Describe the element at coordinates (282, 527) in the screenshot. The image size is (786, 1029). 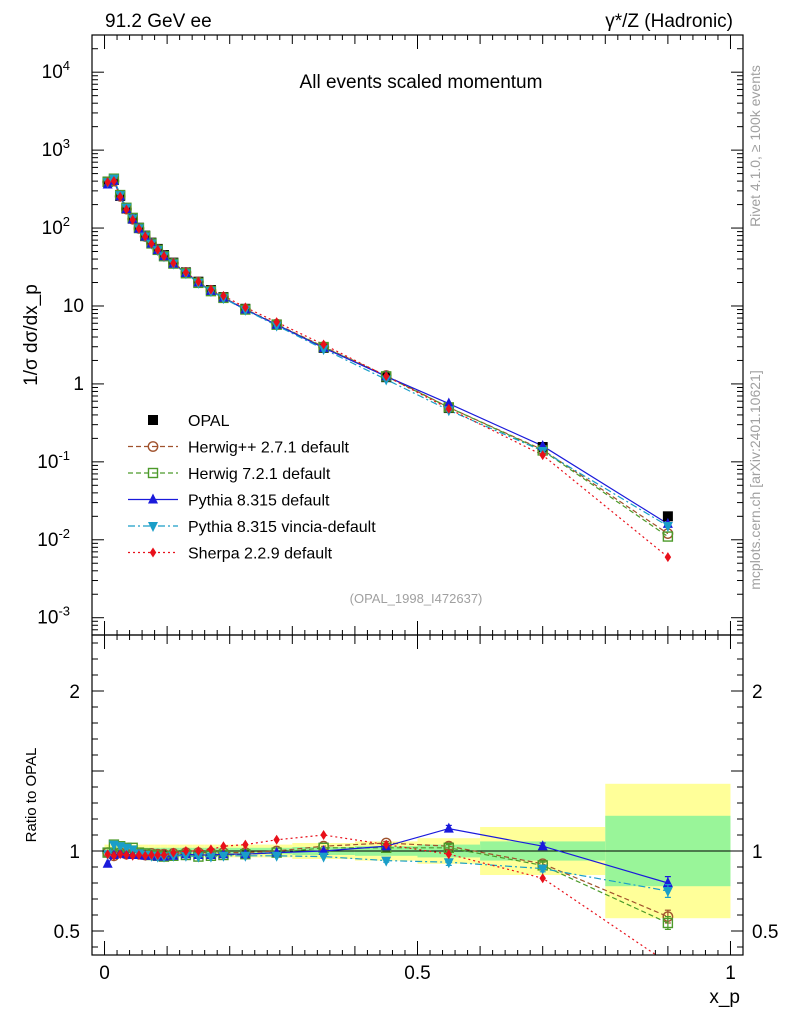
I see `legend-label-pythia-8-315-vincia-default: Pythia 8.315 vincia-default` at that location.